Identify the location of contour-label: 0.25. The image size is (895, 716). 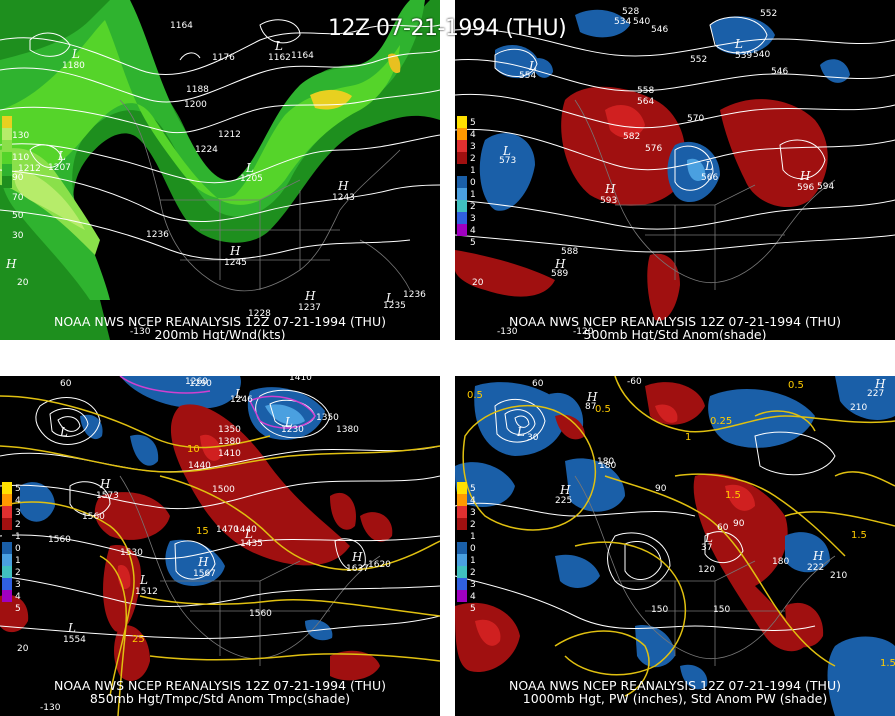
(721, 421).